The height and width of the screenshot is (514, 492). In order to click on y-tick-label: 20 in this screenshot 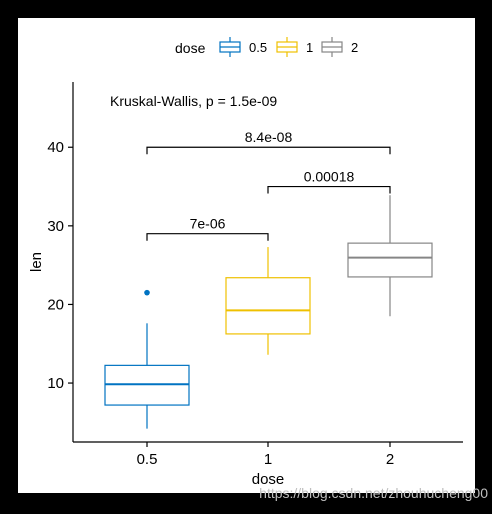, I will do `click(55, 304)`.